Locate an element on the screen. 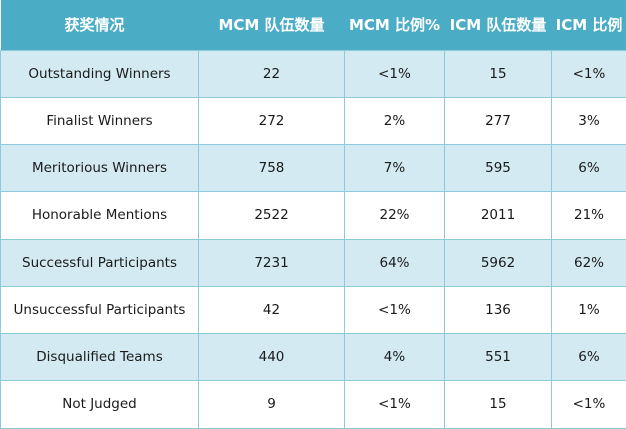 This screenshot has height=429, width=626. table-row: Disqualified Teams 440 4% 551 6% is located at coordinates (313, 357).